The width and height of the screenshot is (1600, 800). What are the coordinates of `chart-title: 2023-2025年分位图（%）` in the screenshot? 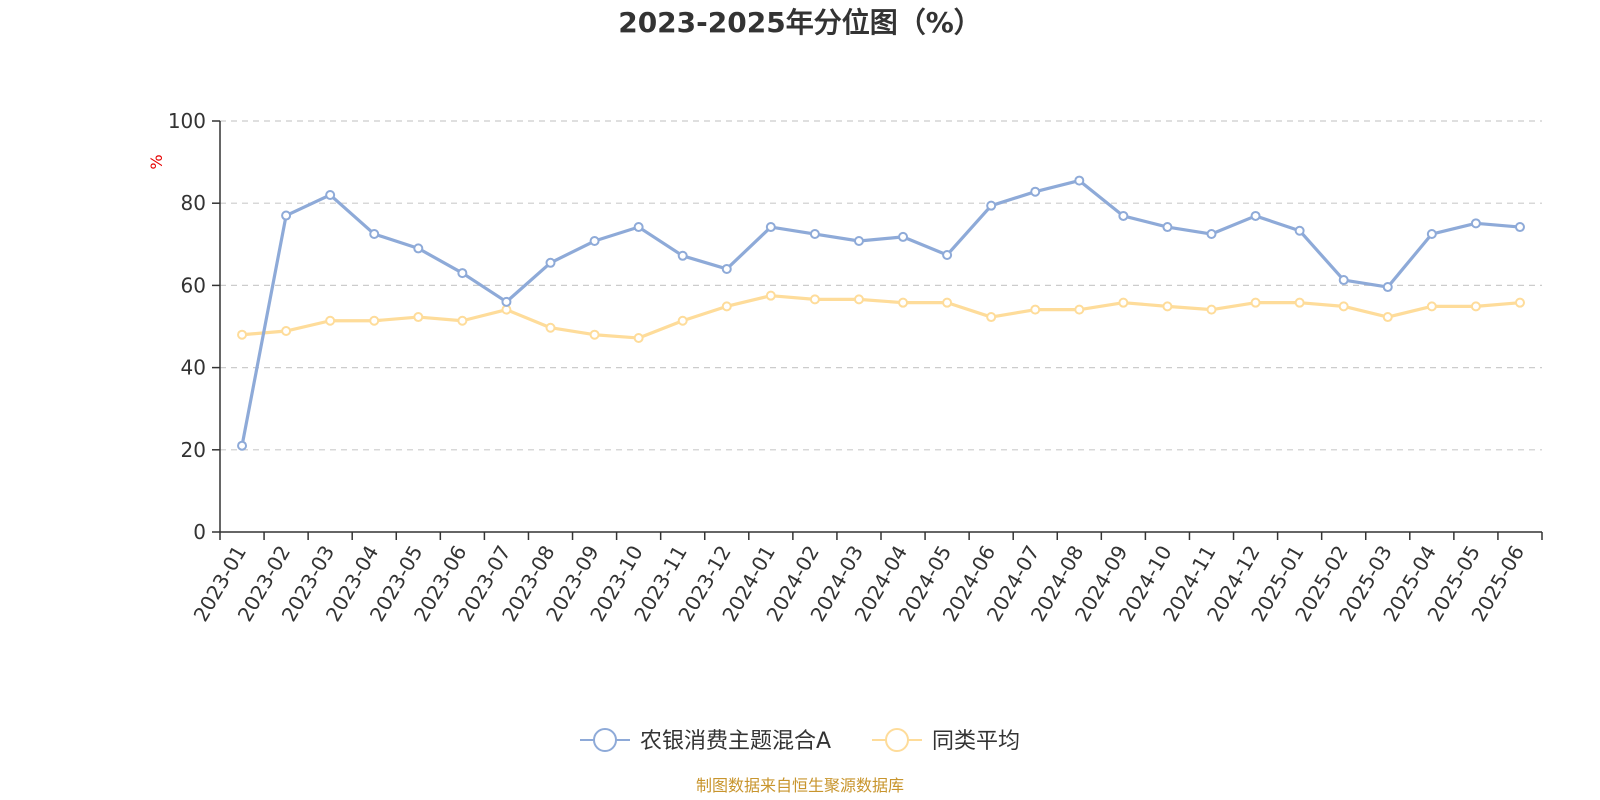 It's located at (800, 22).